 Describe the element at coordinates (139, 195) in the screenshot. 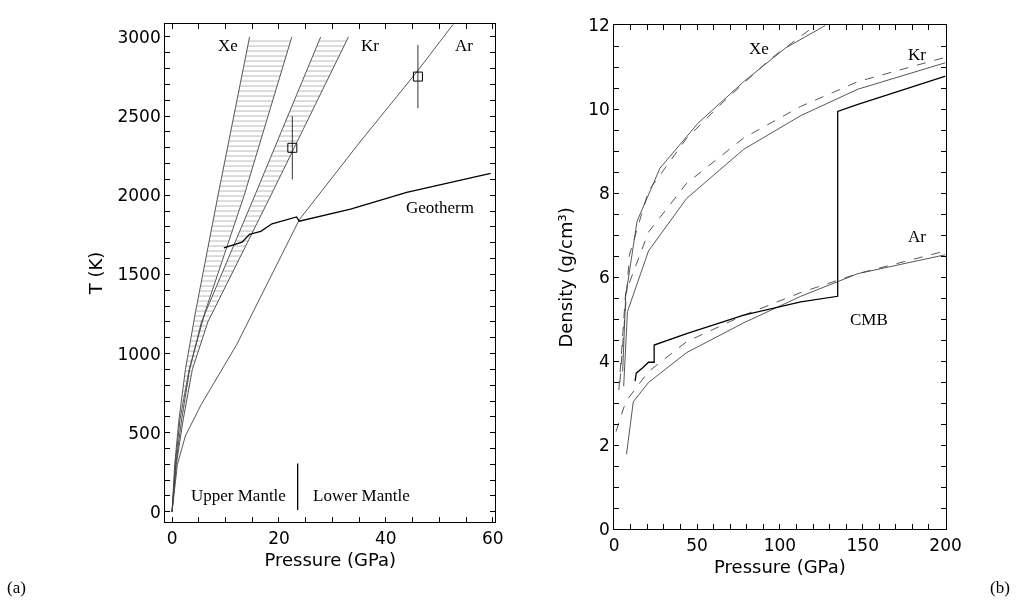

I see `y-tick-label: 2000` at that location.